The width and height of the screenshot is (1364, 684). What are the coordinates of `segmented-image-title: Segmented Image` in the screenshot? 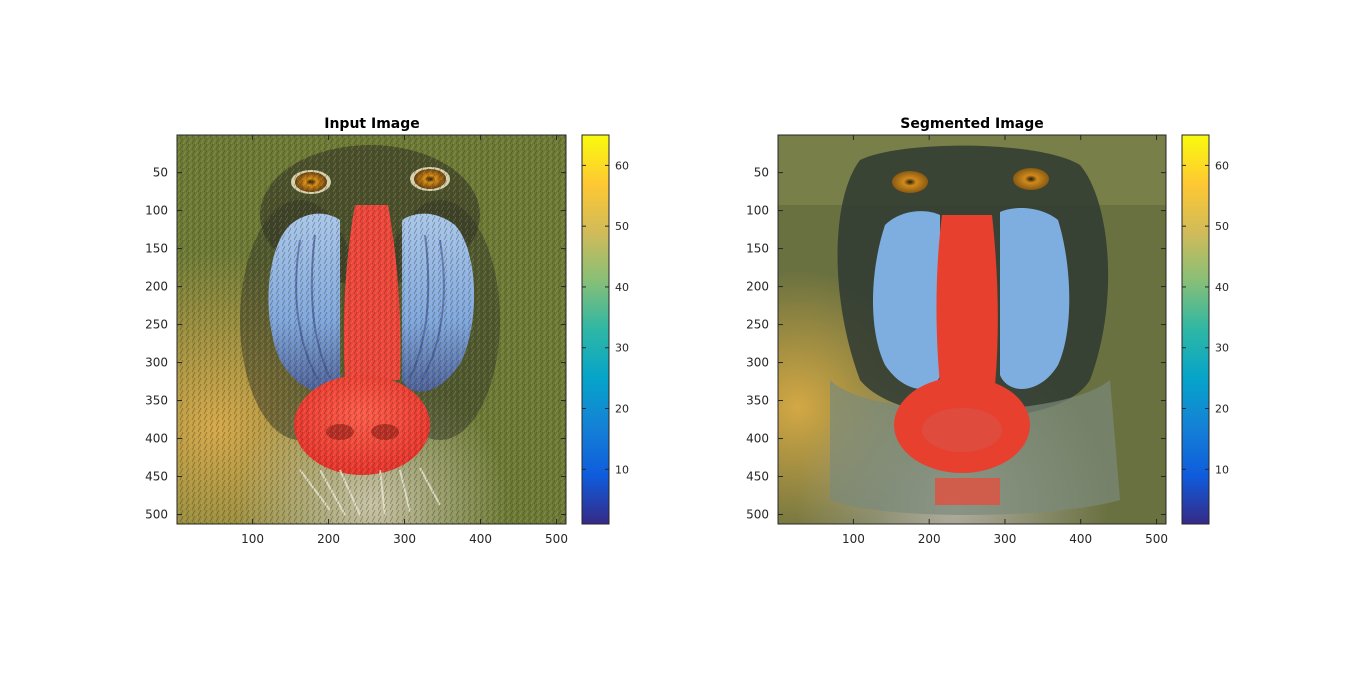 It's located at (972, 124).